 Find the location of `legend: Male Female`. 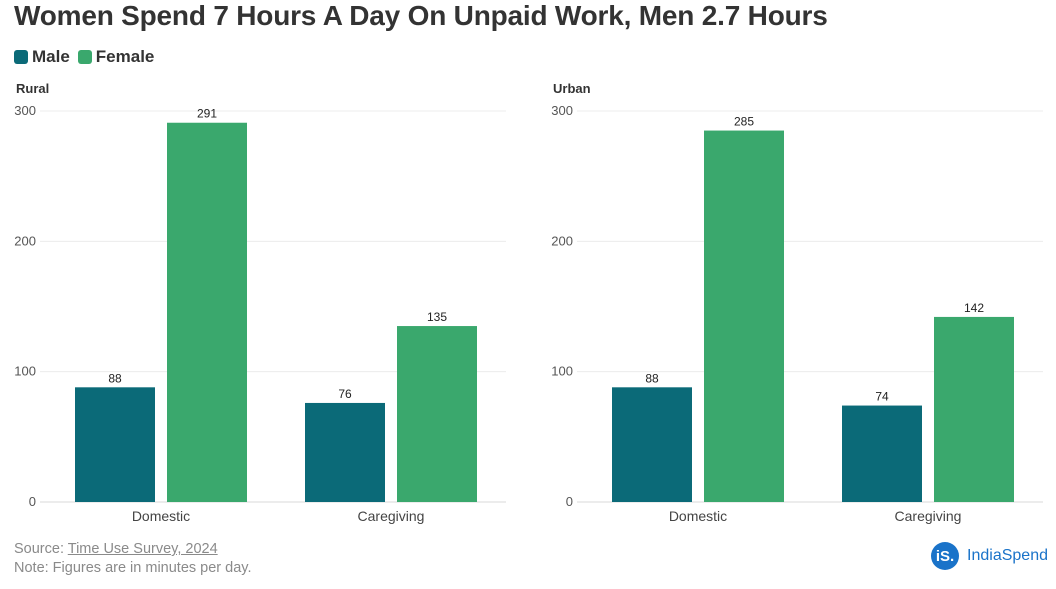

legend: Male Female is located at coordinates (84, 57).